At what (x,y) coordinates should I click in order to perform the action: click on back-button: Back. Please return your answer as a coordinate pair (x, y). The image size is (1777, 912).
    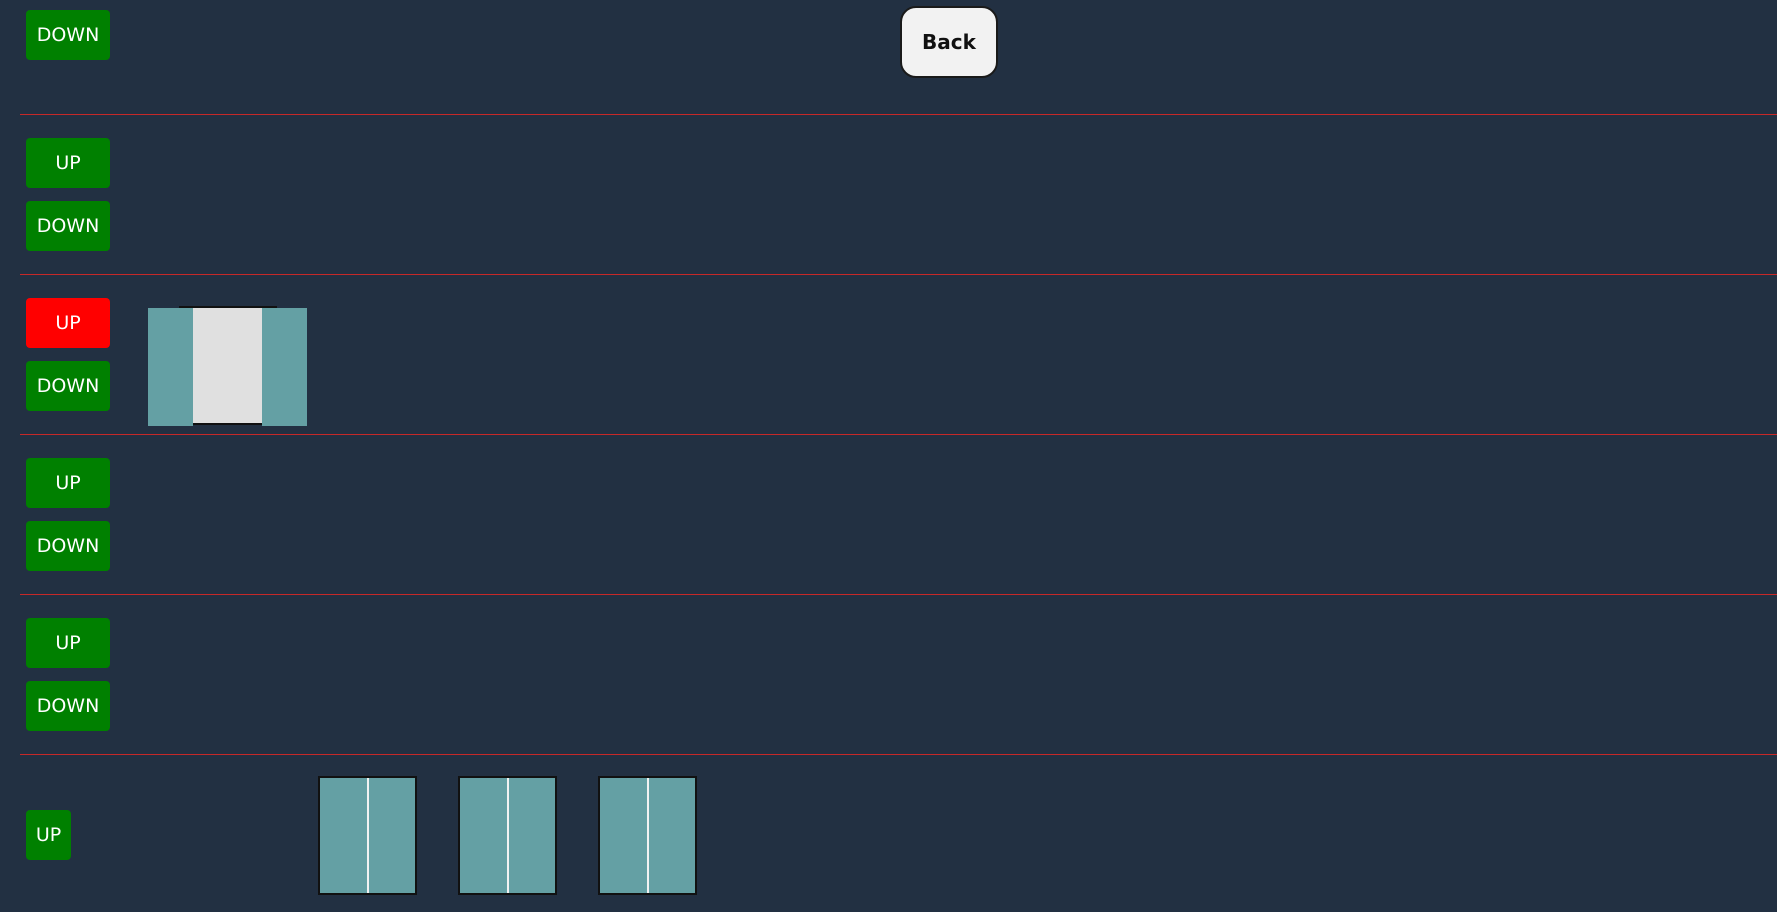
    Looking at the image, I should click on (949, 42).